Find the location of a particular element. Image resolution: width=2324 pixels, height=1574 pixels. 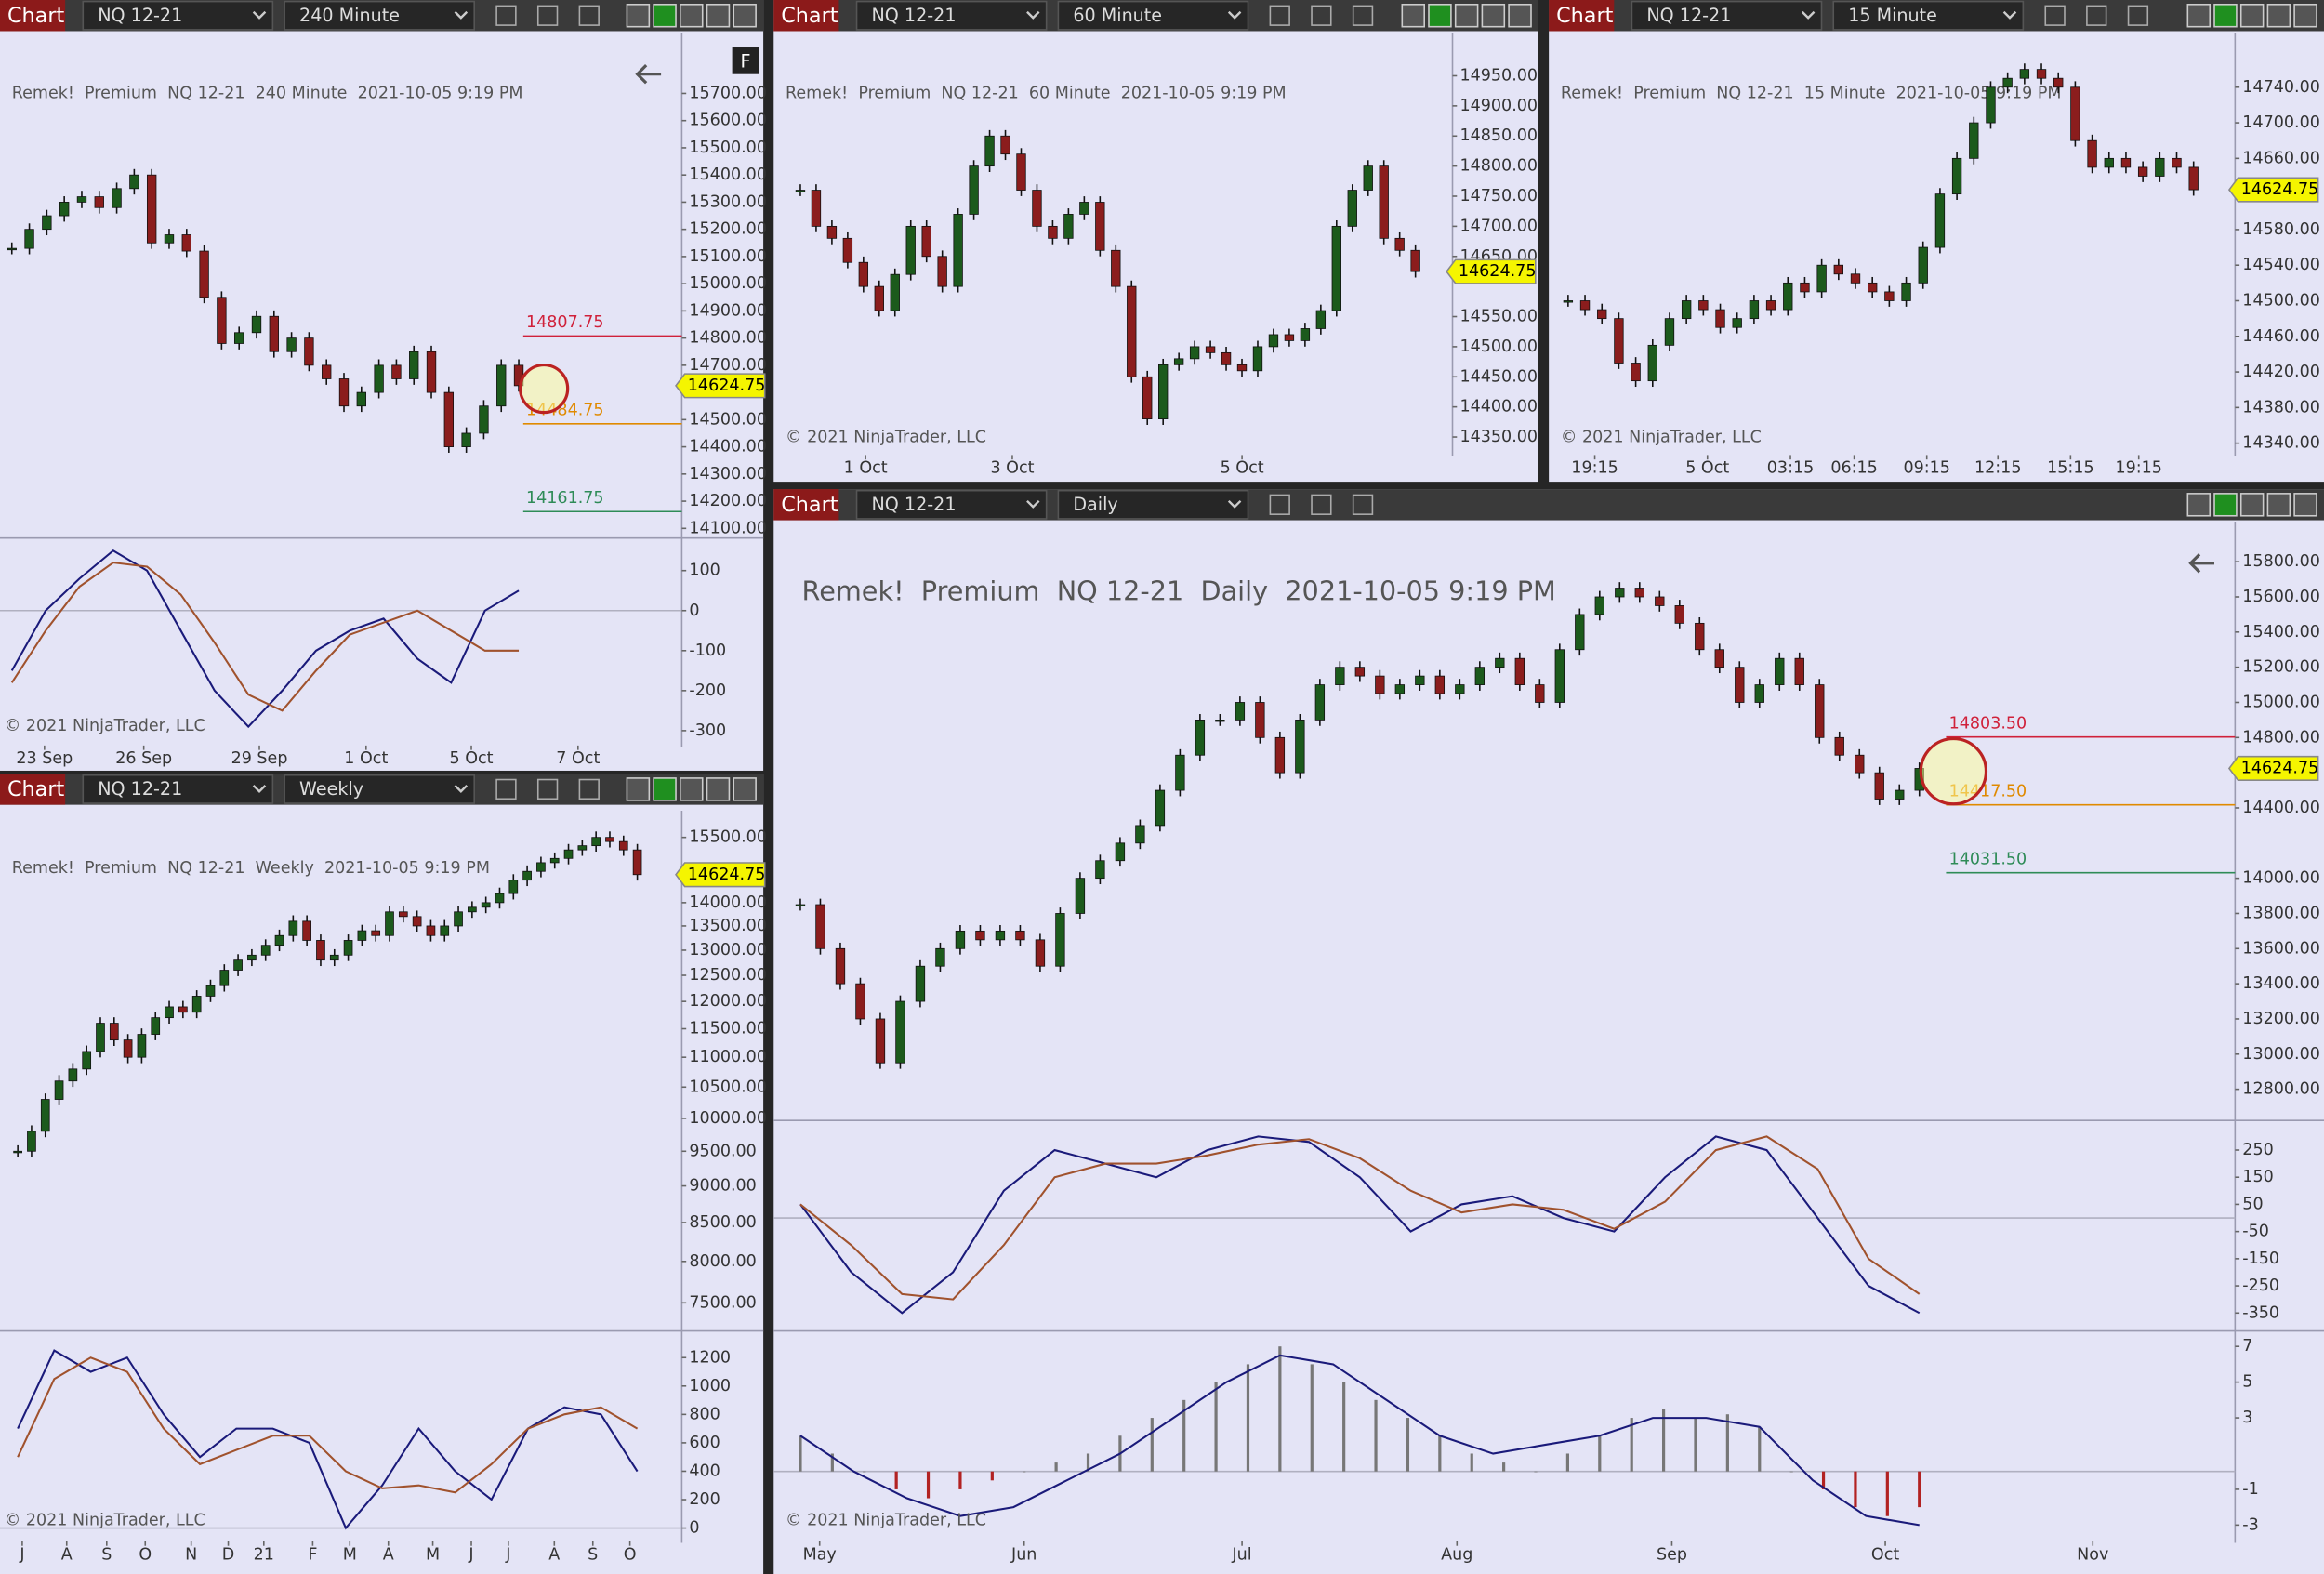

x-tick-label: A is located at coordinates (388, 1554).